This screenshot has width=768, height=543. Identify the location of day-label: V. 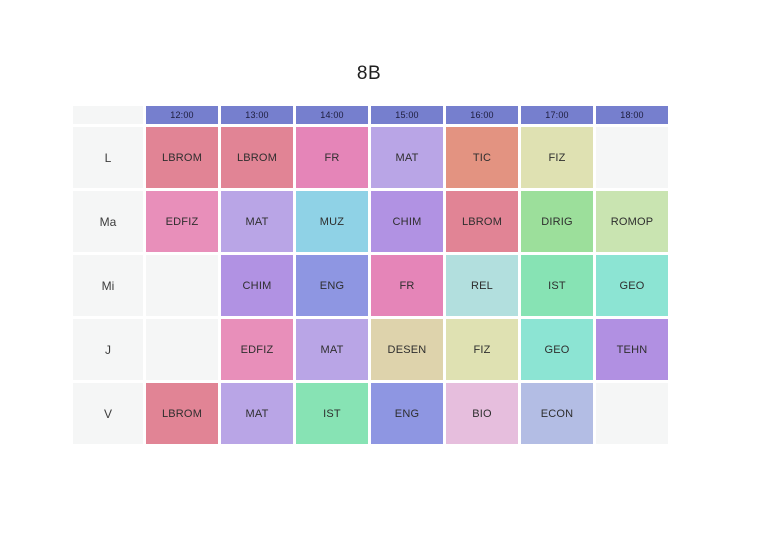
(108, 413).